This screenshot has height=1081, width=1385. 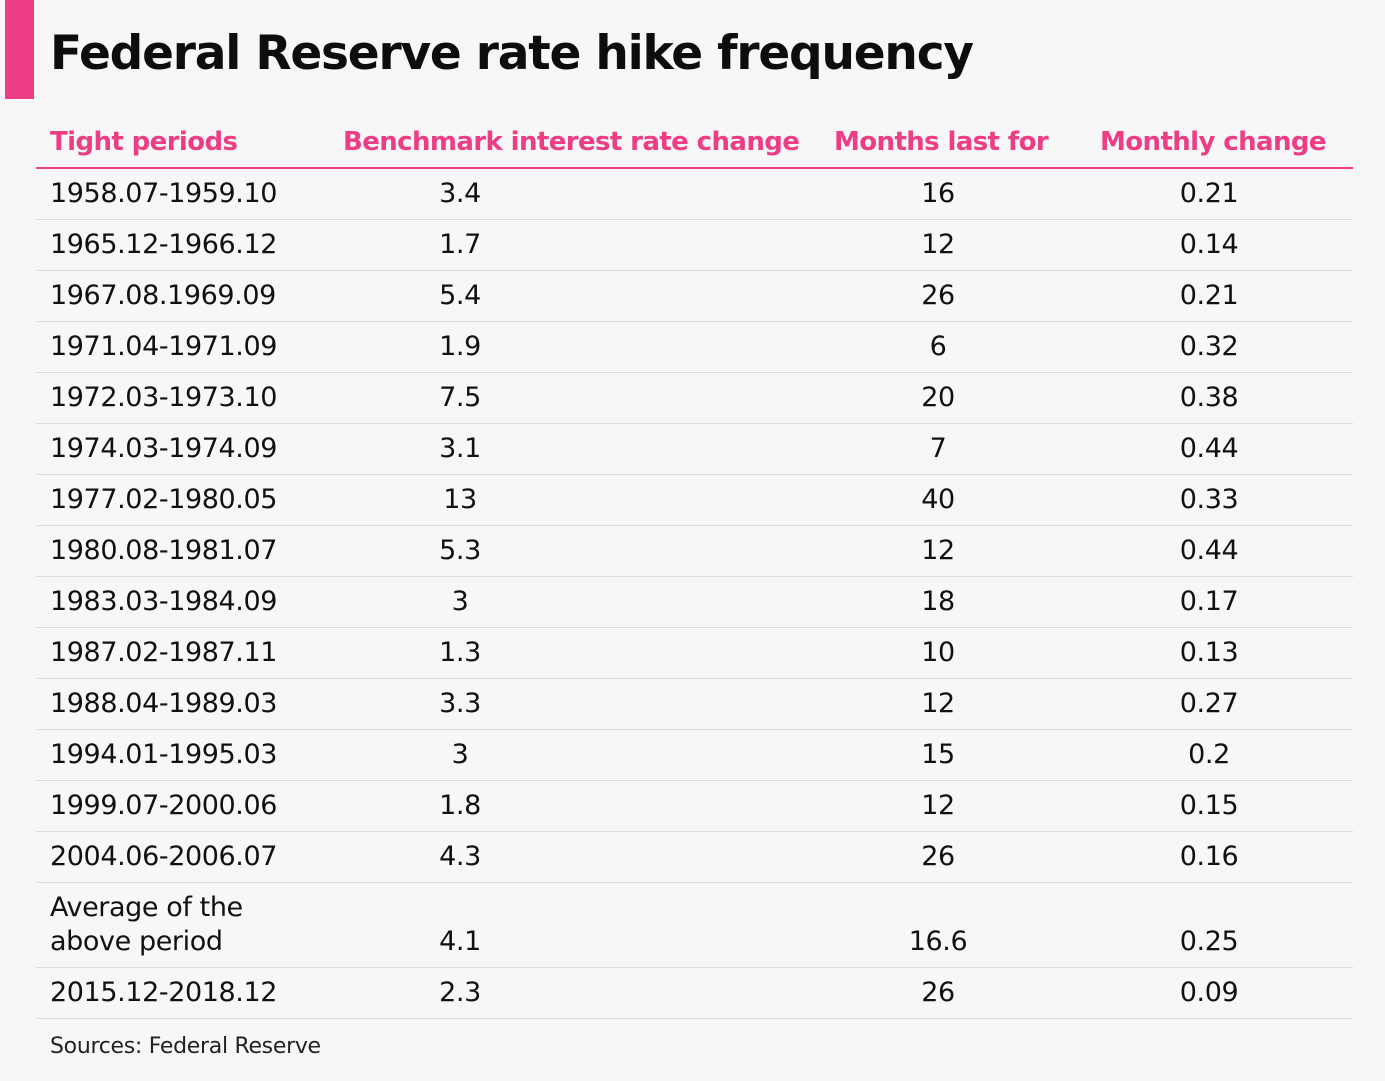 I want to click on cell-rate-change: 1.3, so click(x=460, y=652).